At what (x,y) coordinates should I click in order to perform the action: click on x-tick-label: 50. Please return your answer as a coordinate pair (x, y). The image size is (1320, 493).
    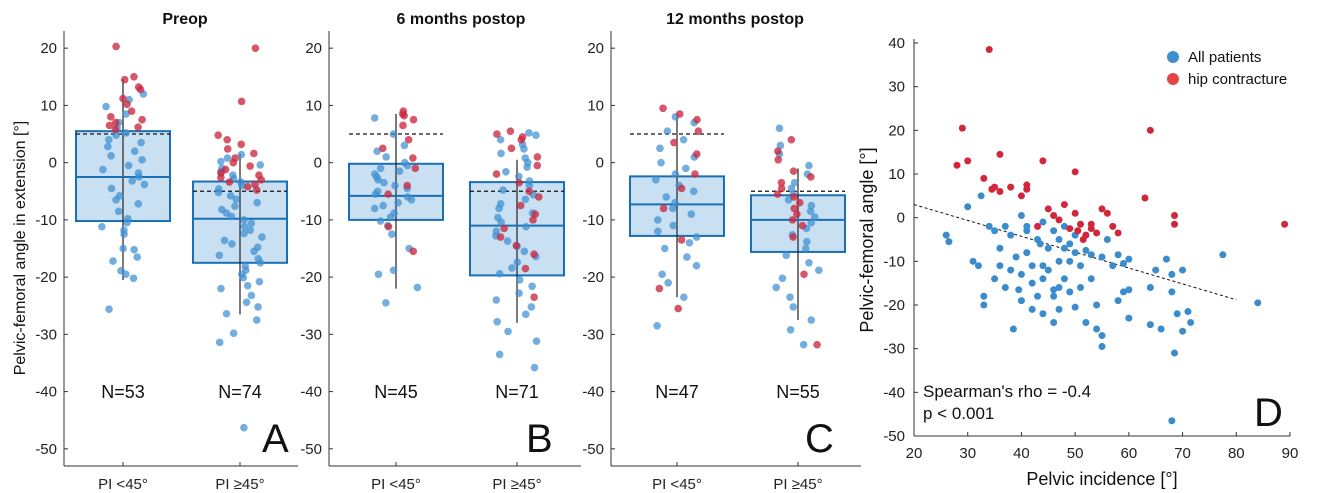
    Looking at the image, I should click on (1075, 453).